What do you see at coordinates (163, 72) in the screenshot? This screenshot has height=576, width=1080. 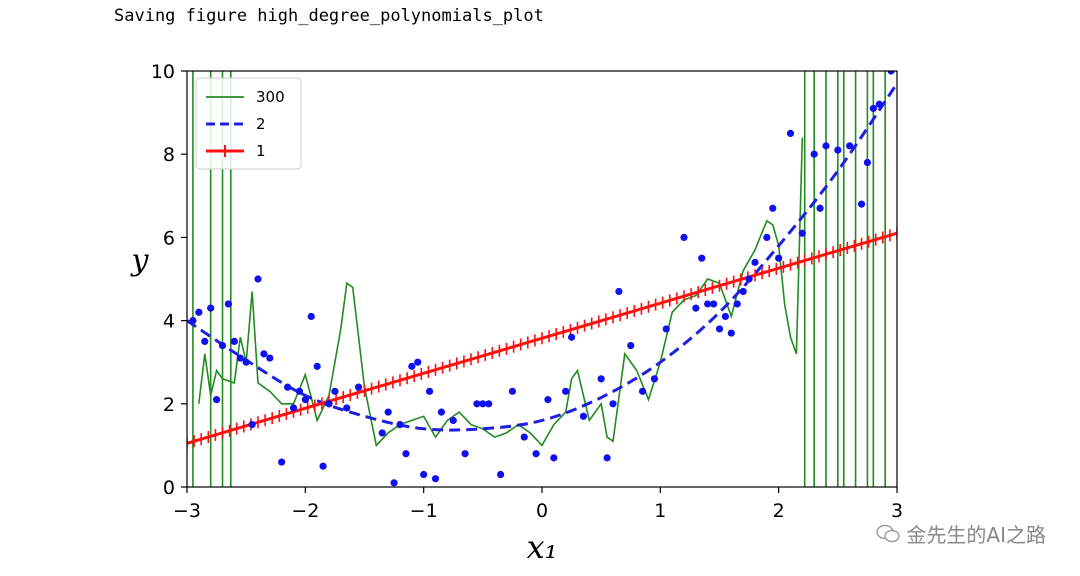 I see `y-tick-label: 10` at bounding box center [163, 72].